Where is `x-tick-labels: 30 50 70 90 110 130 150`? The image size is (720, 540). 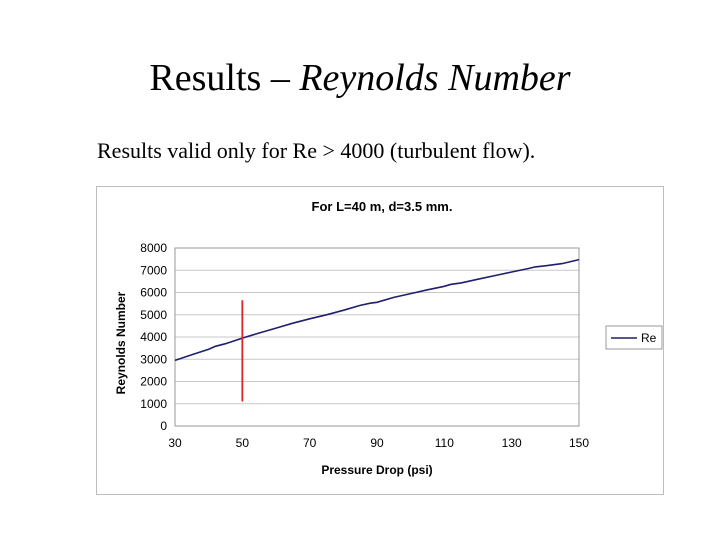 x-tick-labels: 30 50 70 90 110 130 150 is located at coordinates (378, 443).